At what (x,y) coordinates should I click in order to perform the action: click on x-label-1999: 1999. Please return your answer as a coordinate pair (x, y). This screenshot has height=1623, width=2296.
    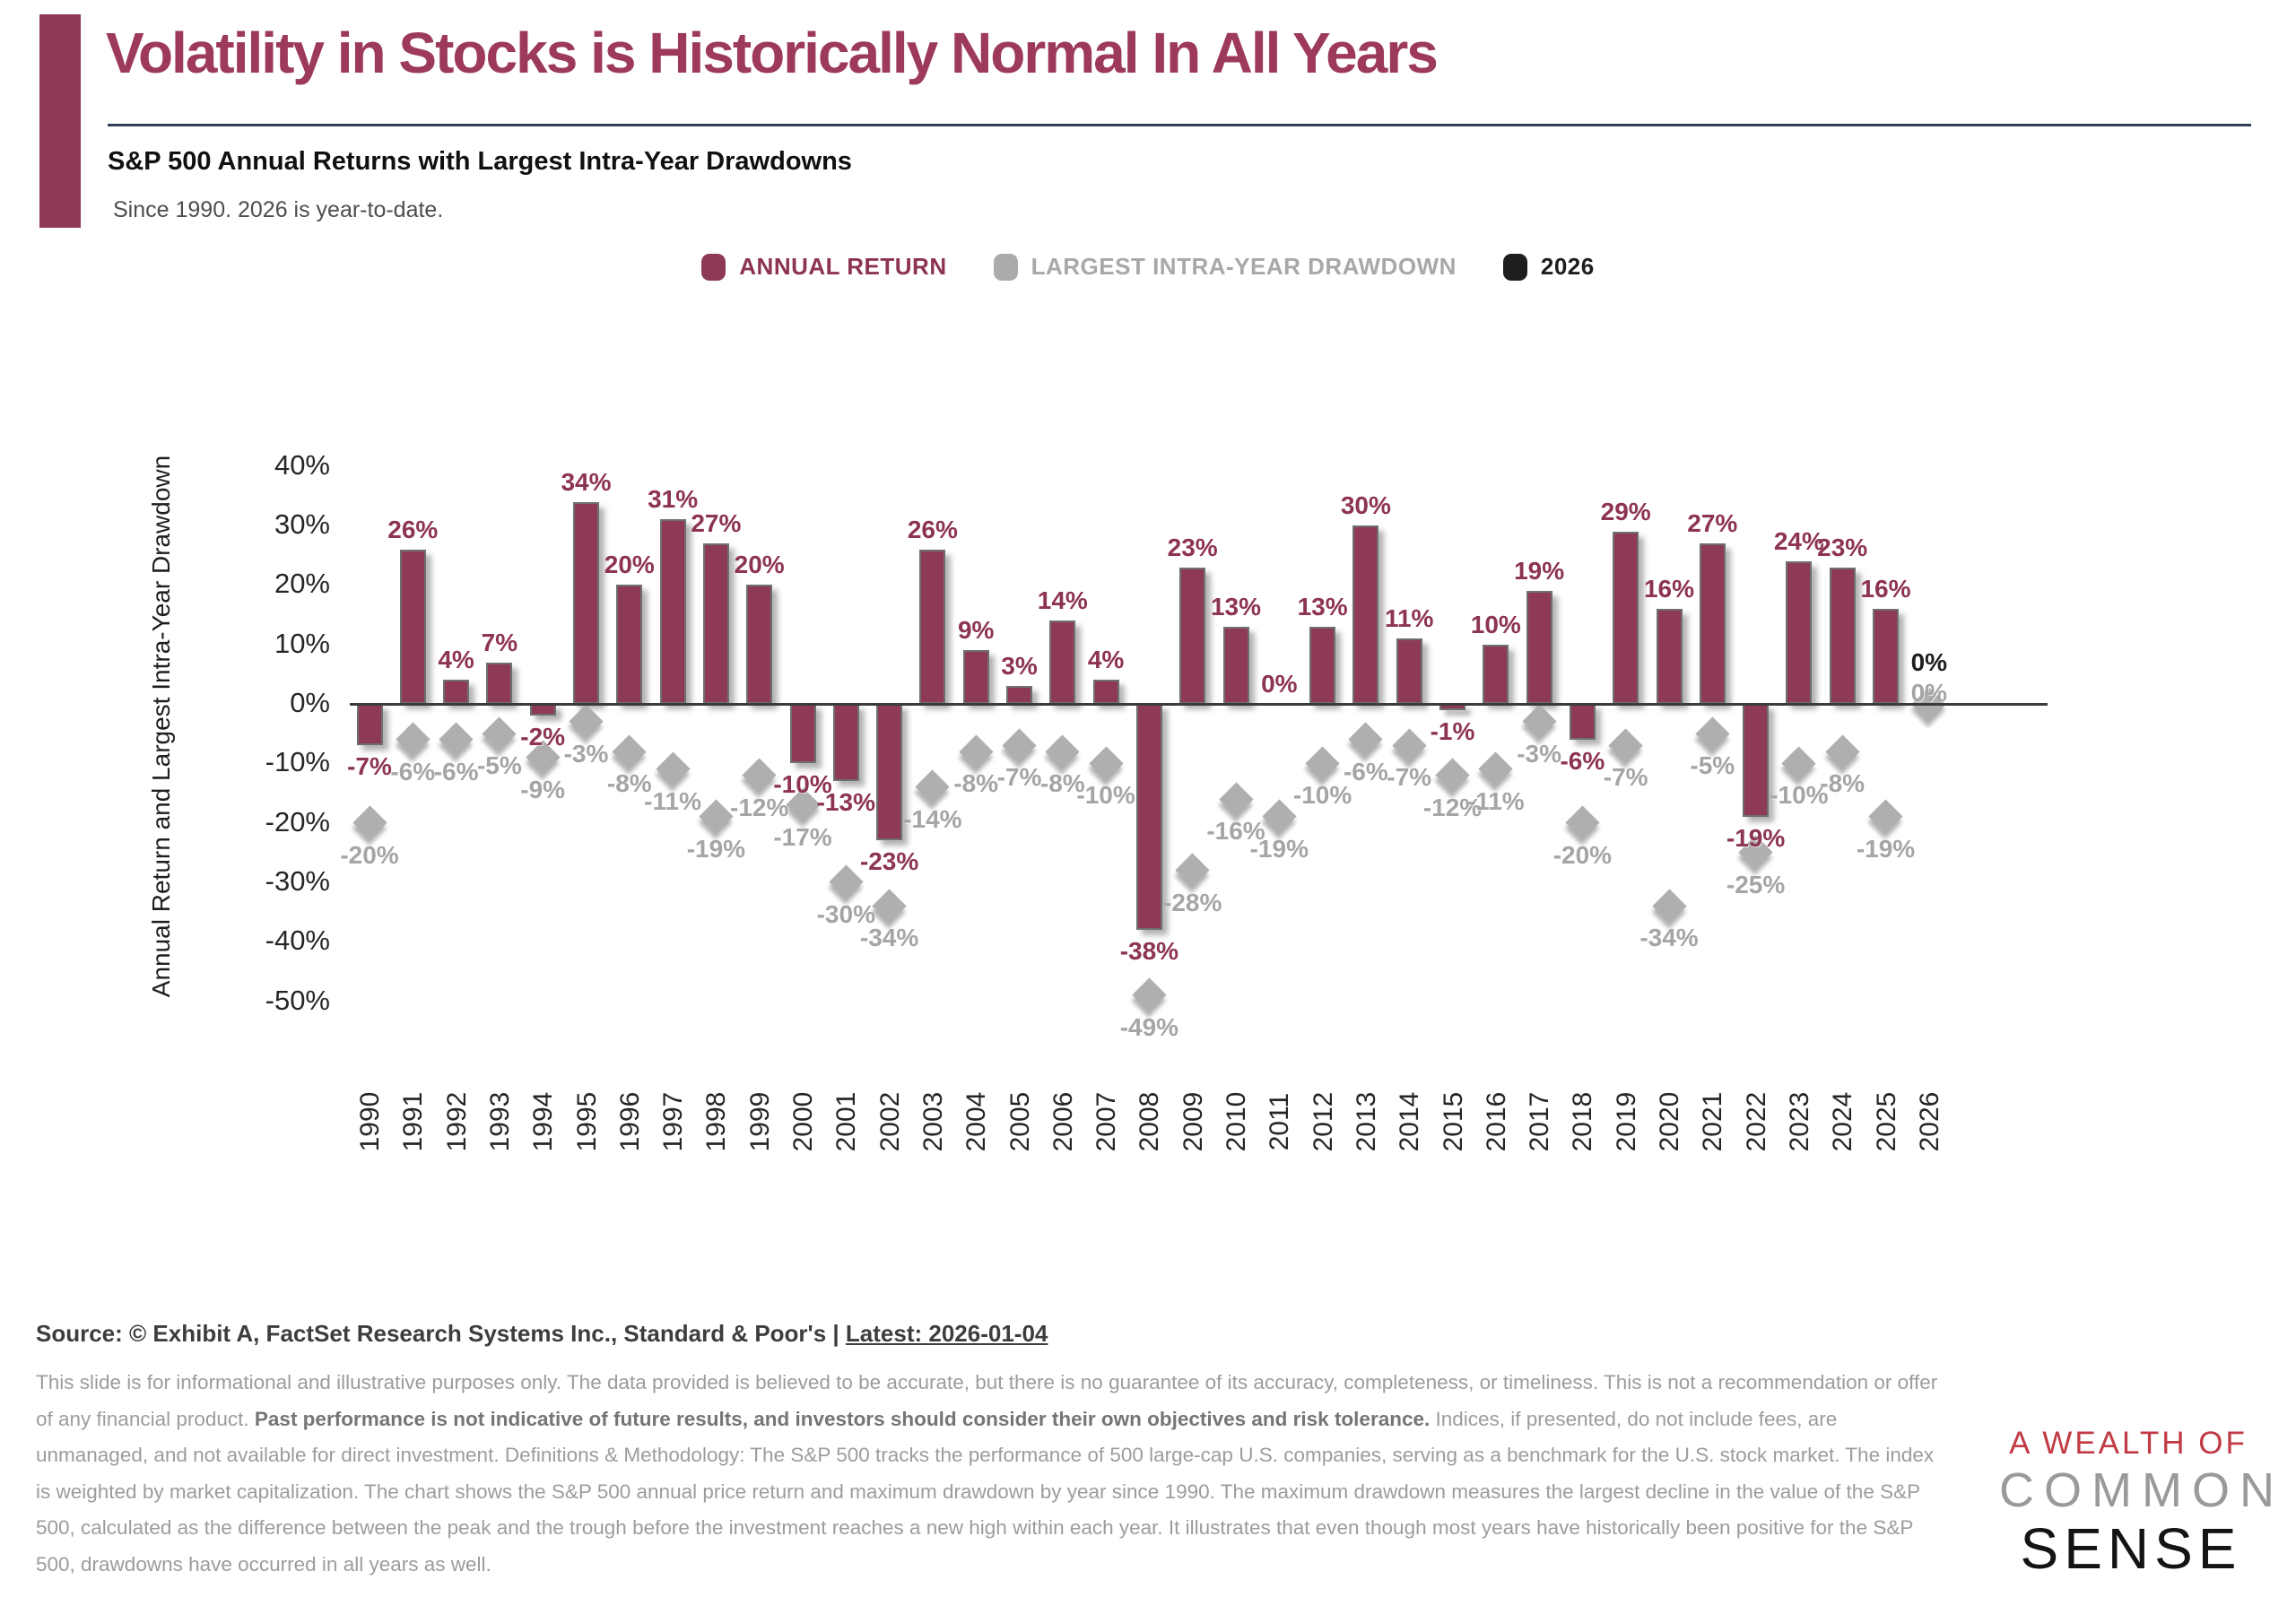
    Looking at the image, I should click on (759, 1121).